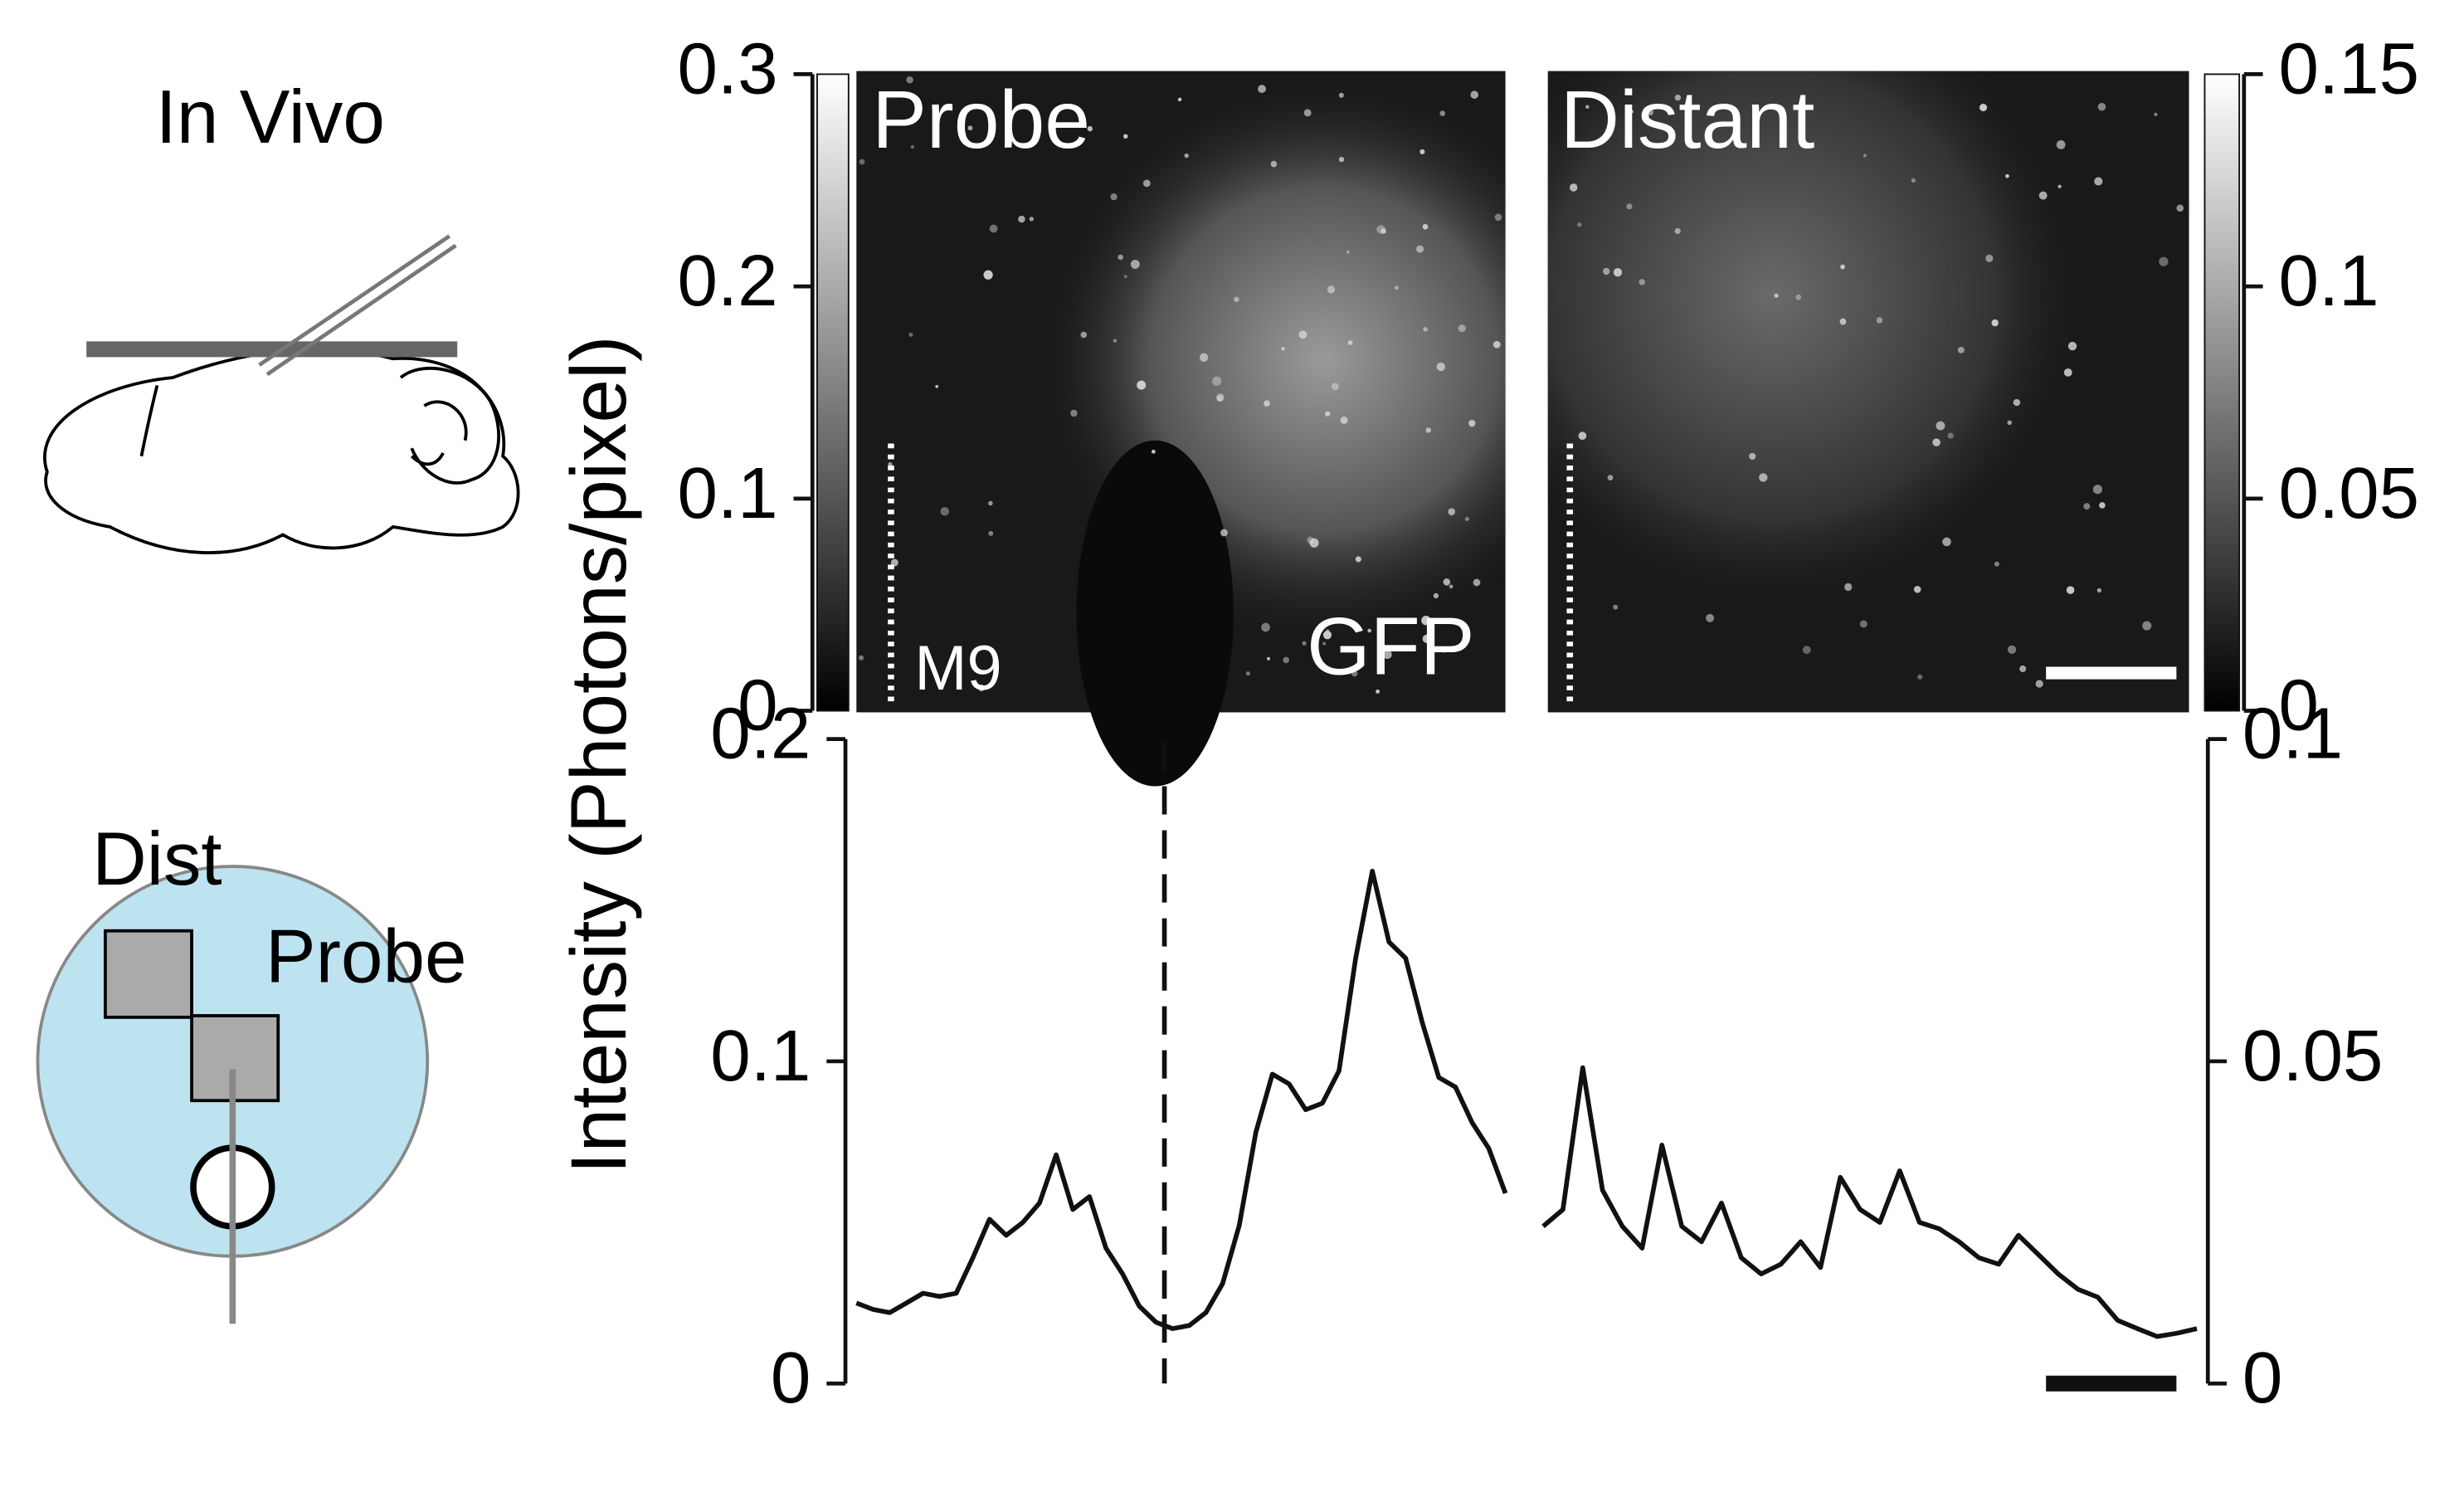 The width and height of the screenshot is (2464, 1497). I want to click on colorbar, so click(833, 392).